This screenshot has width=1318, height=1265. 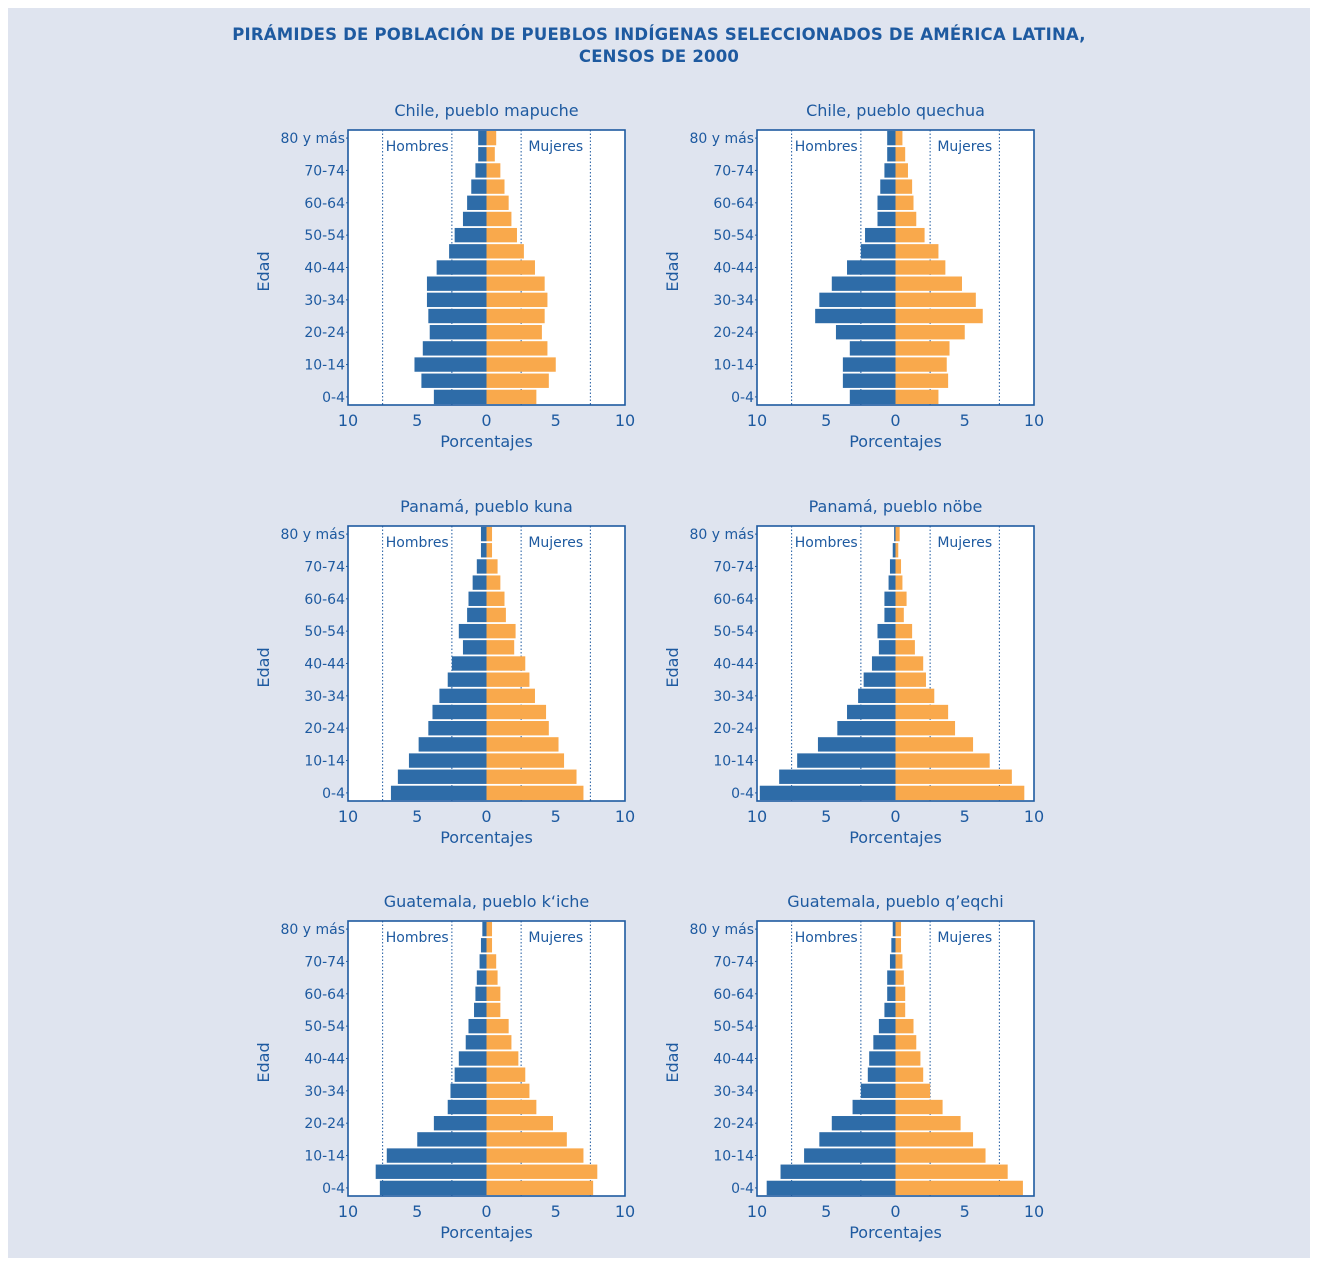 I want to click on chart-title: Guatemala, pueblo q’eqchi, so click(x=895, y=901).